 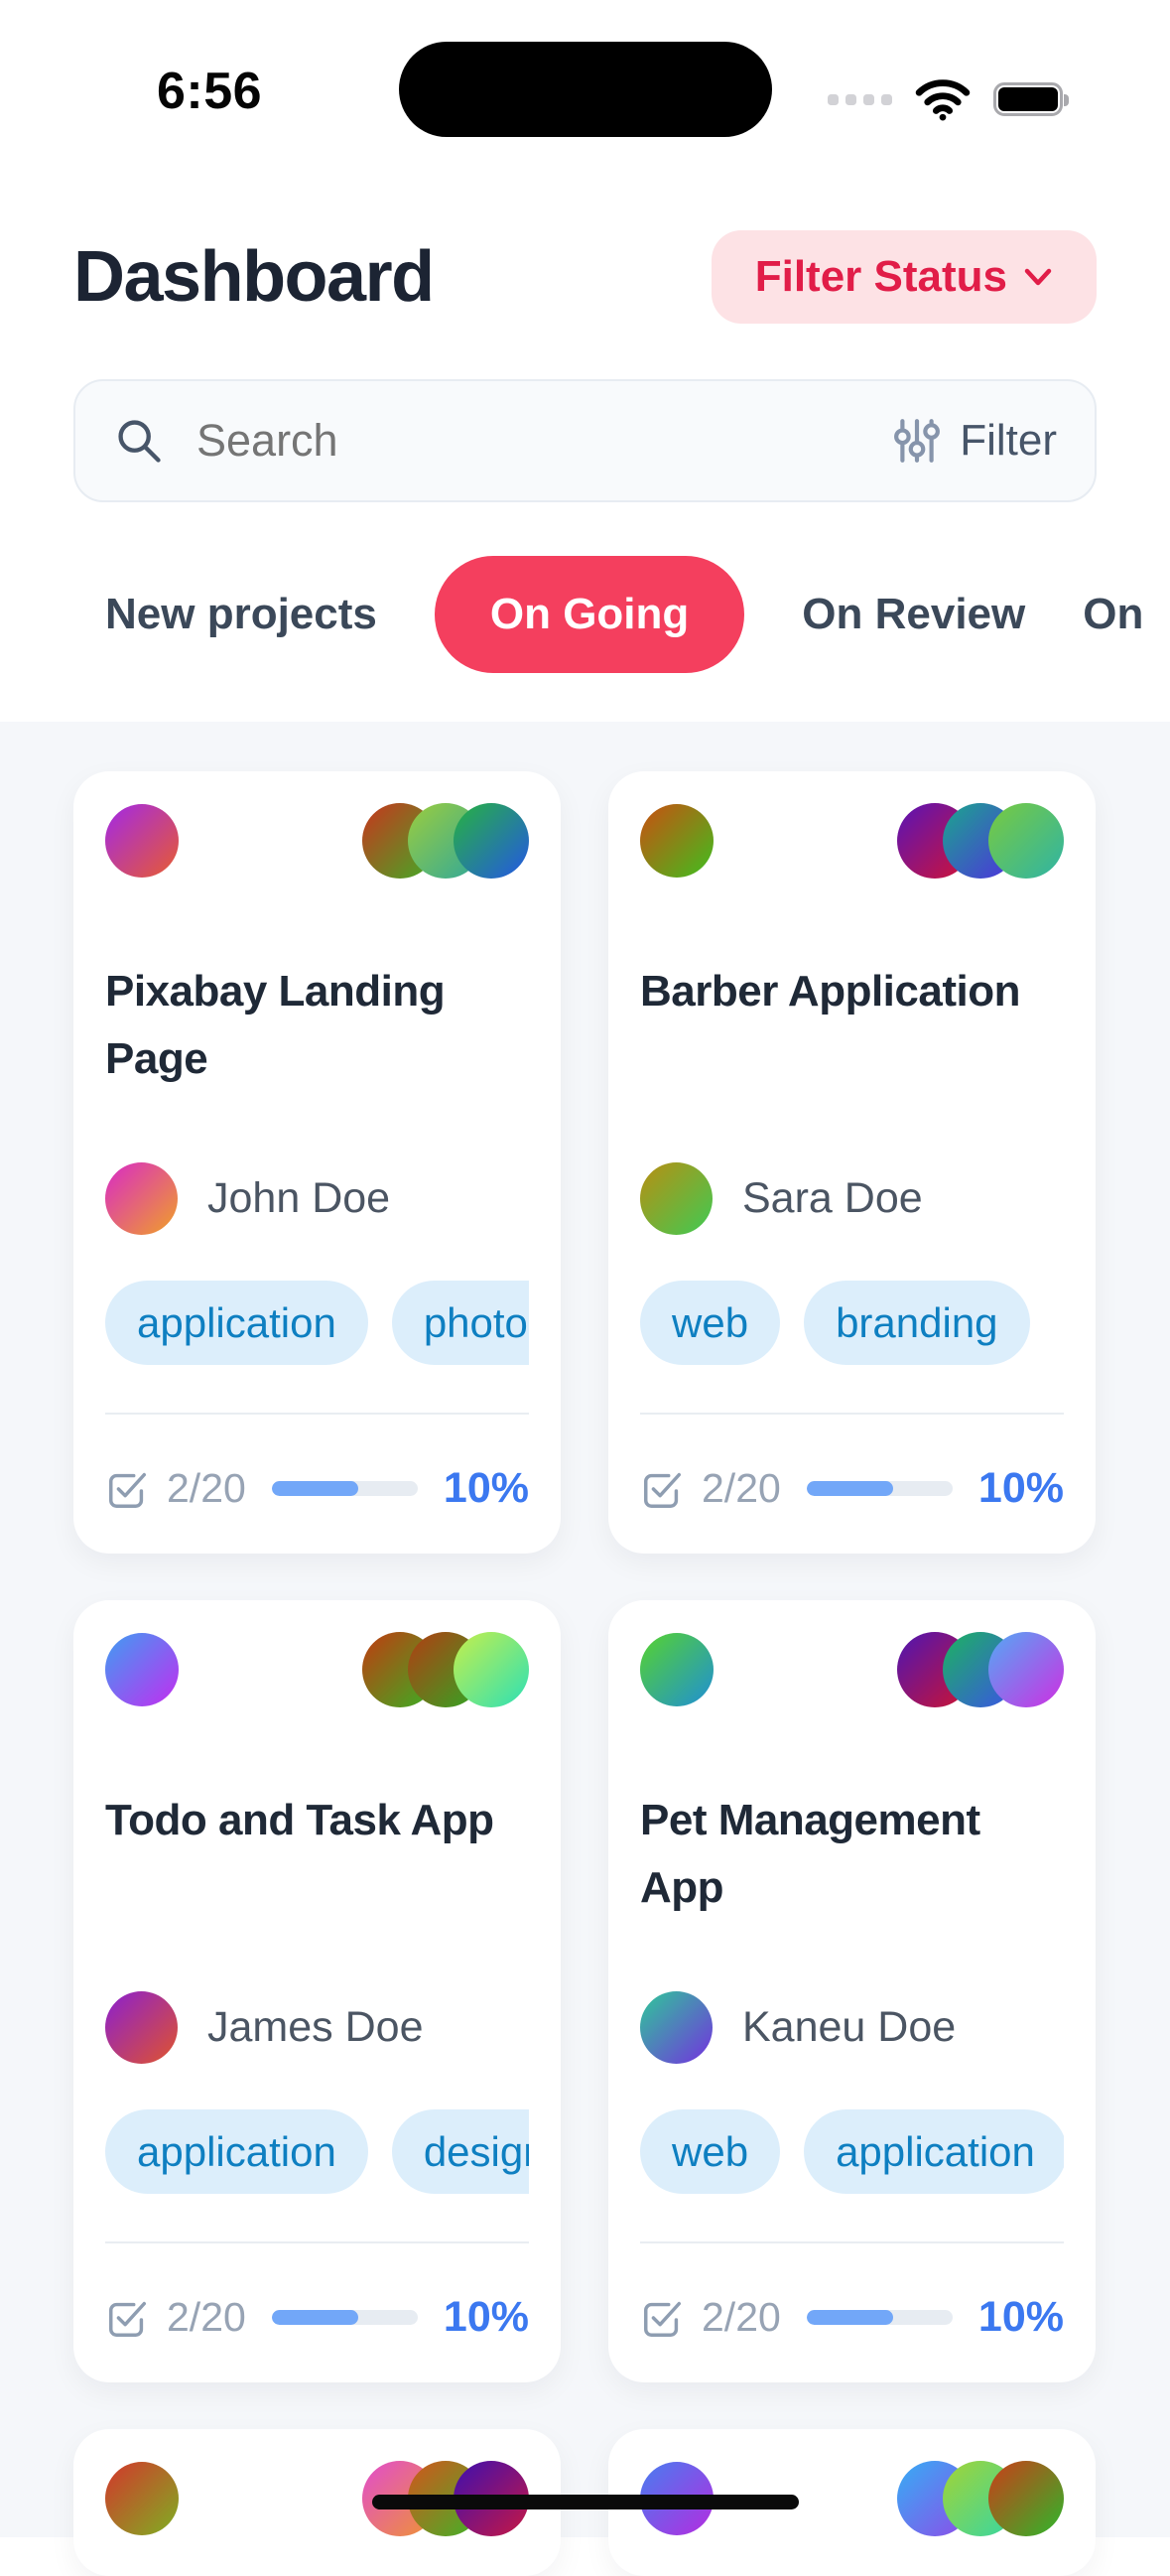 I want to click on search-filter-button: Filter, so click(x=975, y=441).